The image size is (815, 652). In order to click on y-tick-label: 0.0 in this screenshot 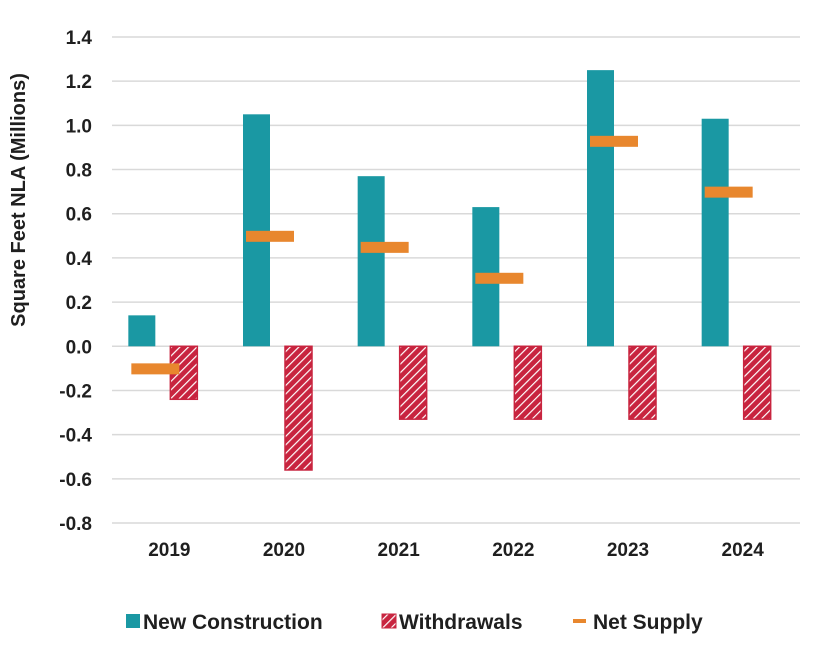, I will do `click(79, 347)`.